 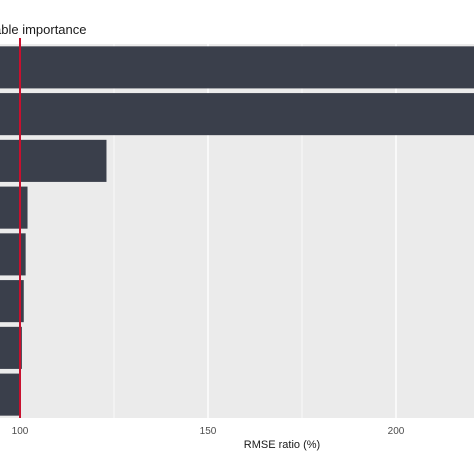 What do you see at coordinates (20, 431) in the screenshot?
I see `x-tick-label: 100` at bounding box center [20, 431].